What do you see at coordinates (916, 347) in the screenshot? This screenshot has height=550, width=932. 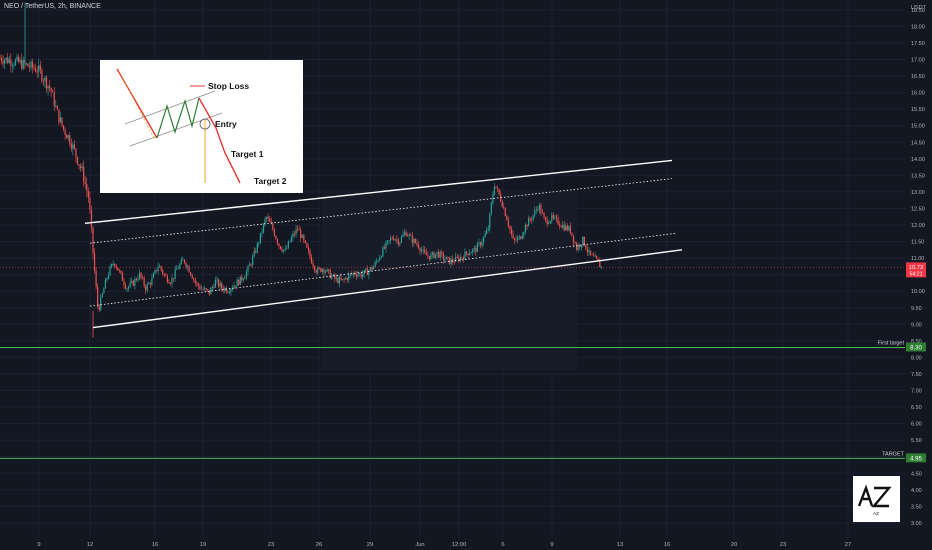 I see `level-price-tag` at bounding box center [916, 347].